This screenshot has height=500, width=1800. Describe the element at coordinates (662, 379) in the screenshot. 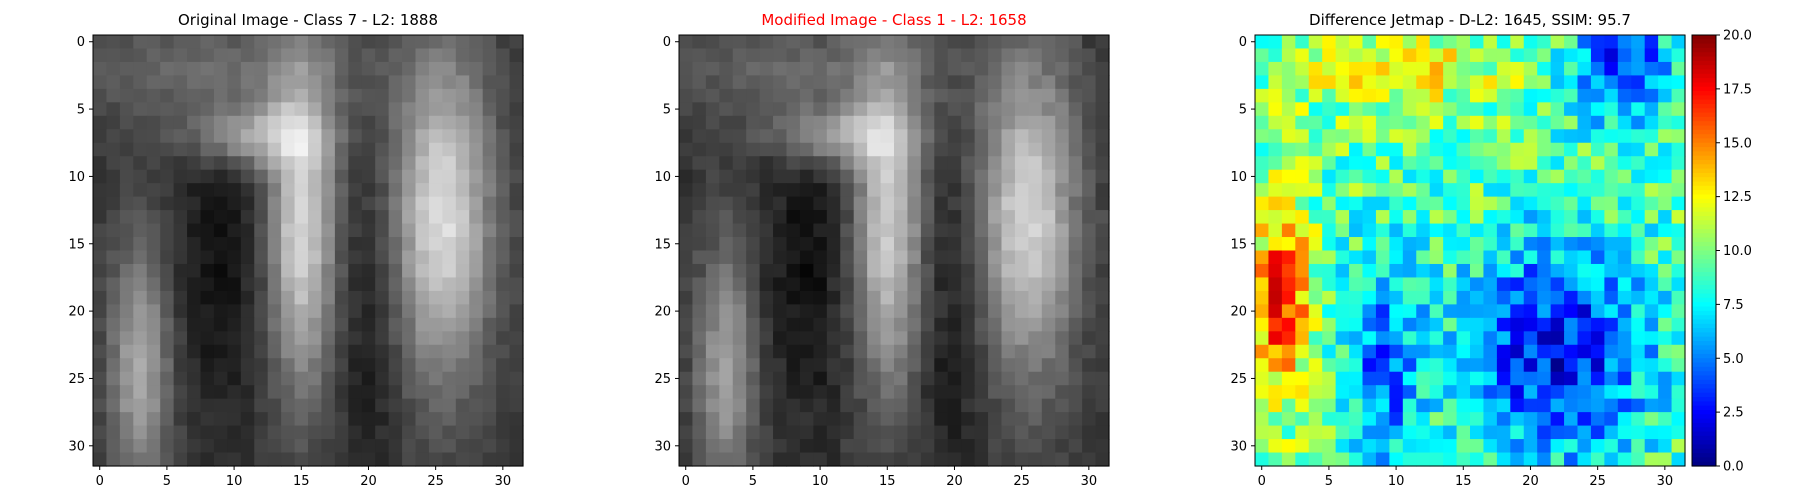

I see `y-tick-label: 25` at that location.